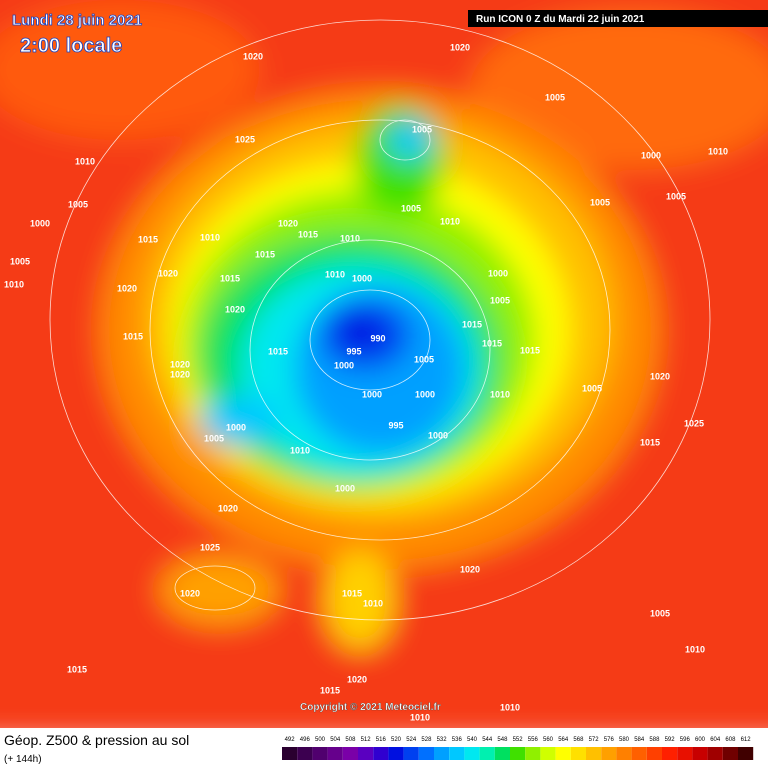 This screenshot has height=768, width=768. What do you see at coordinates (487, 740) in the screenshot?
I see `legend-value: 544` at bounding box center [487, 740].